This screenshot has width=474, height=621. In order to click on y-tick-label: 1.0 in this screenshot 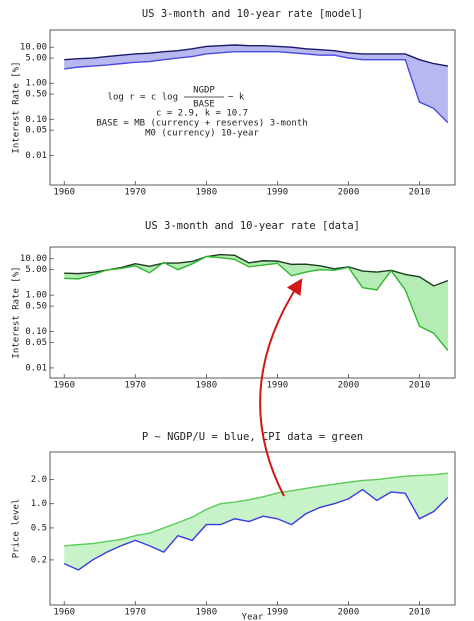, I will do `click(39, 504)`.